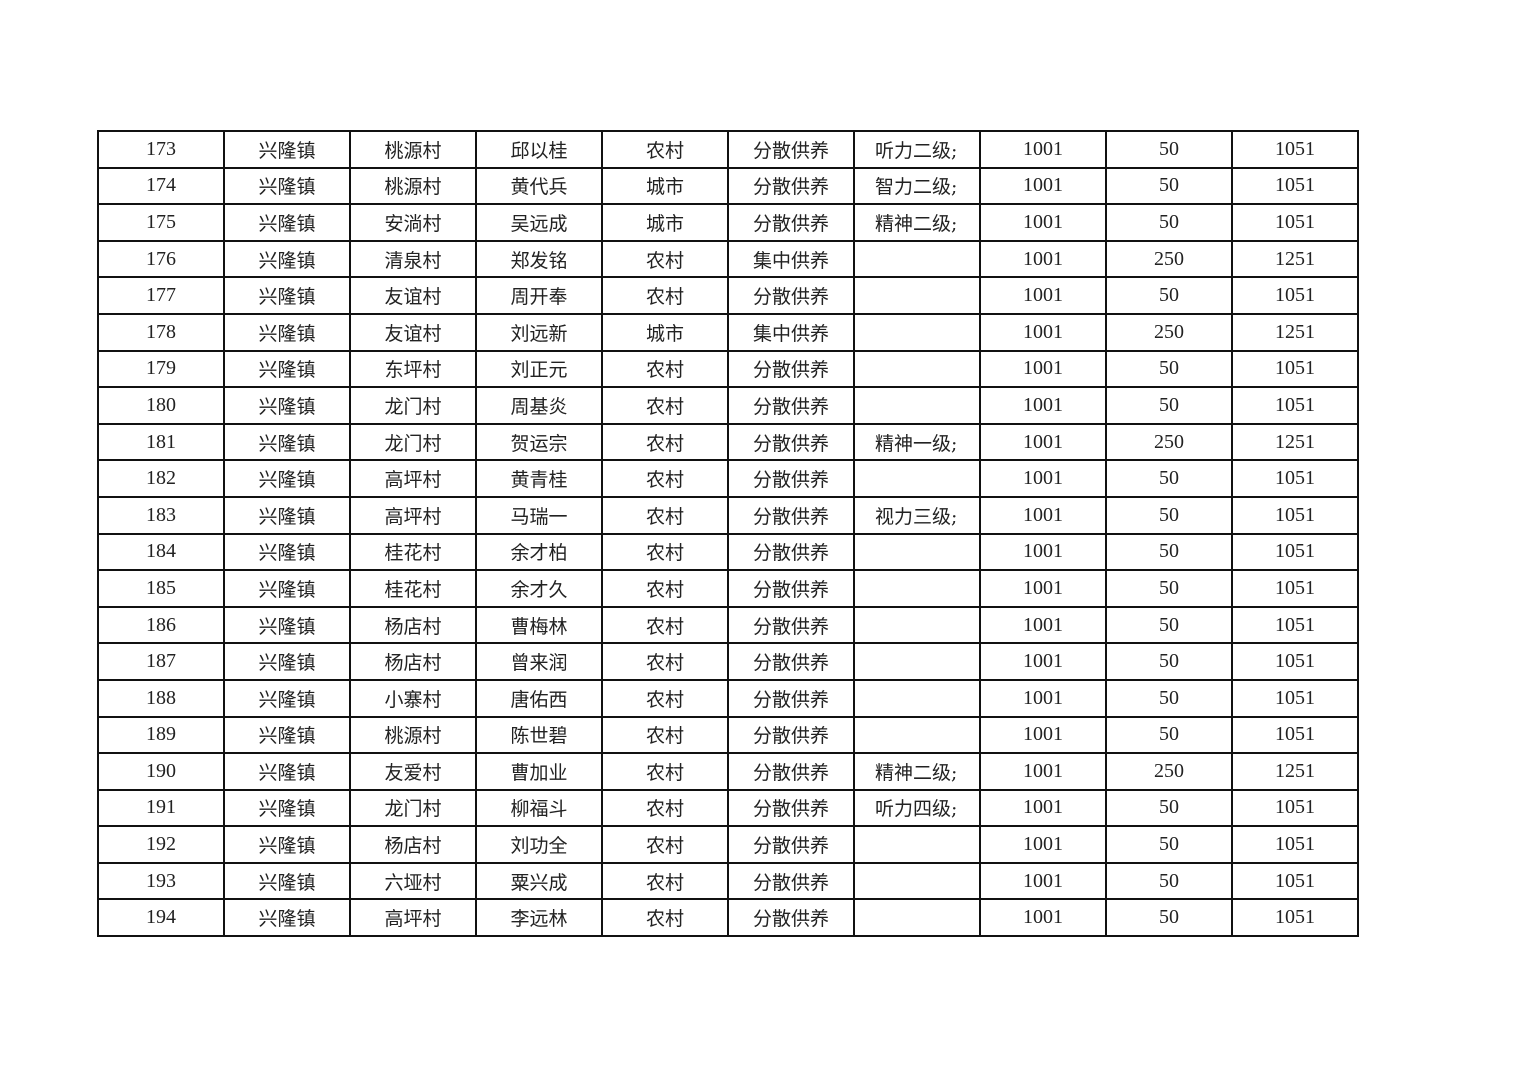  Describe the element at coordinates (917, 442) in the screenshot. I see `cell-disability: 精神一级;` at that location.